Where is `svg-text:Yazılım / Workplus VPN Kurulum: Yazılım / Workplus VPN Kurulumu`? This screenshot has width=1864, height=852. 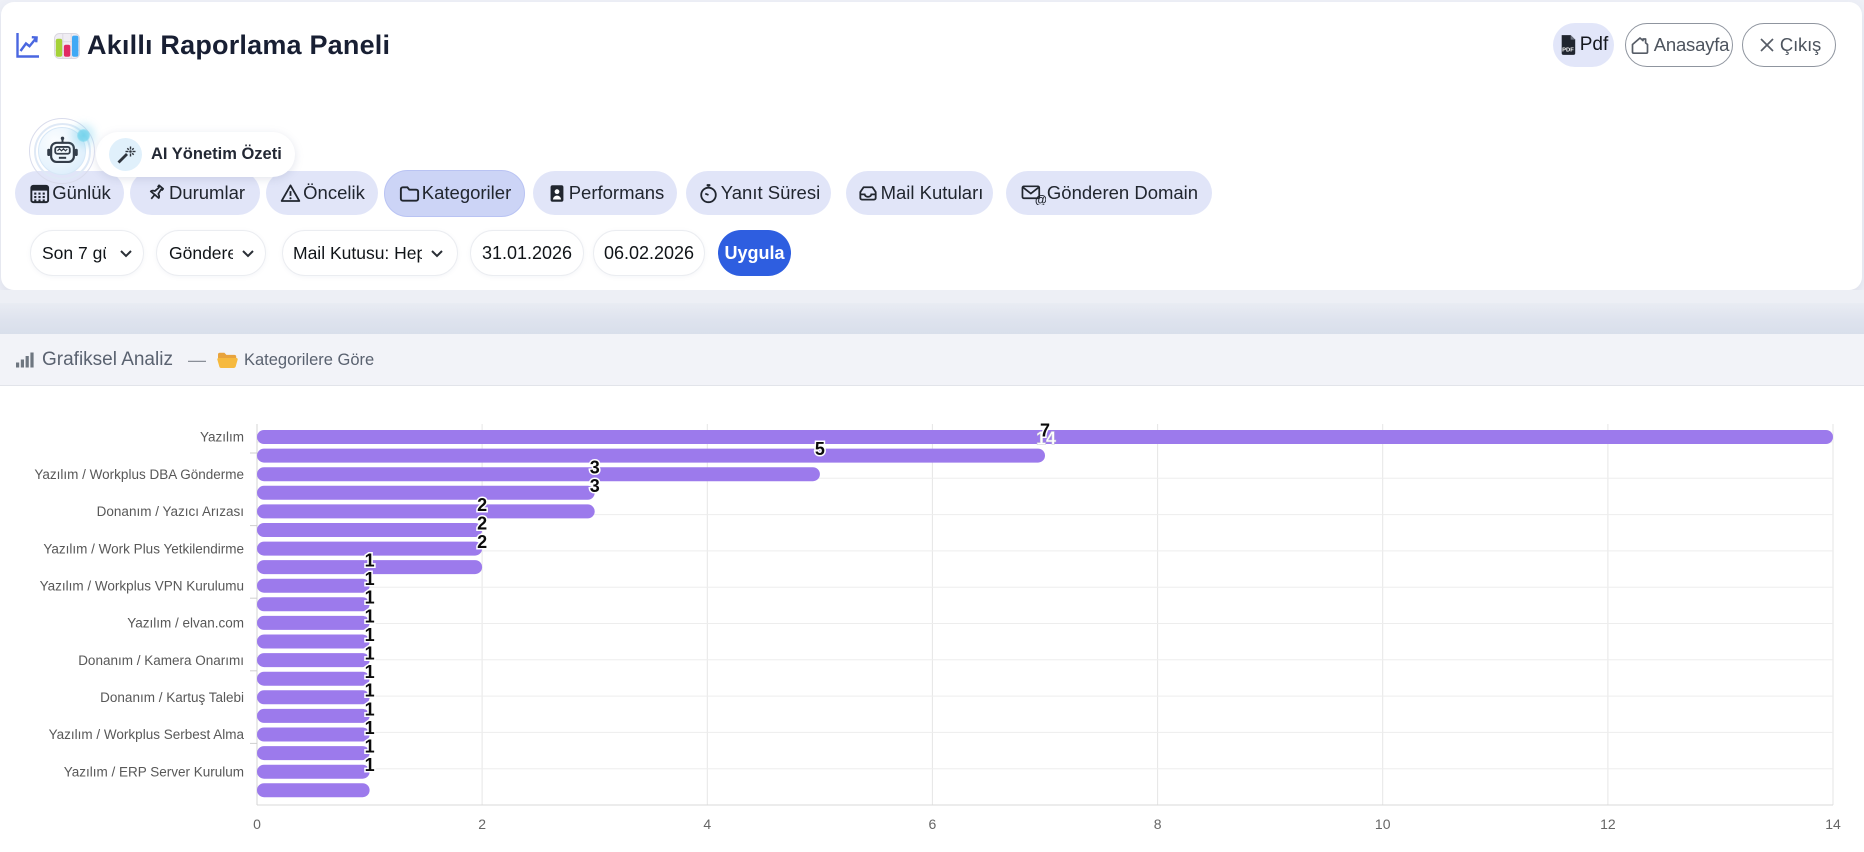 svg-text:Yazılım / Workplus VPN Kurulum: Yazılım / Workplus VPN Kurulumu is located at coordinates (142, 585).